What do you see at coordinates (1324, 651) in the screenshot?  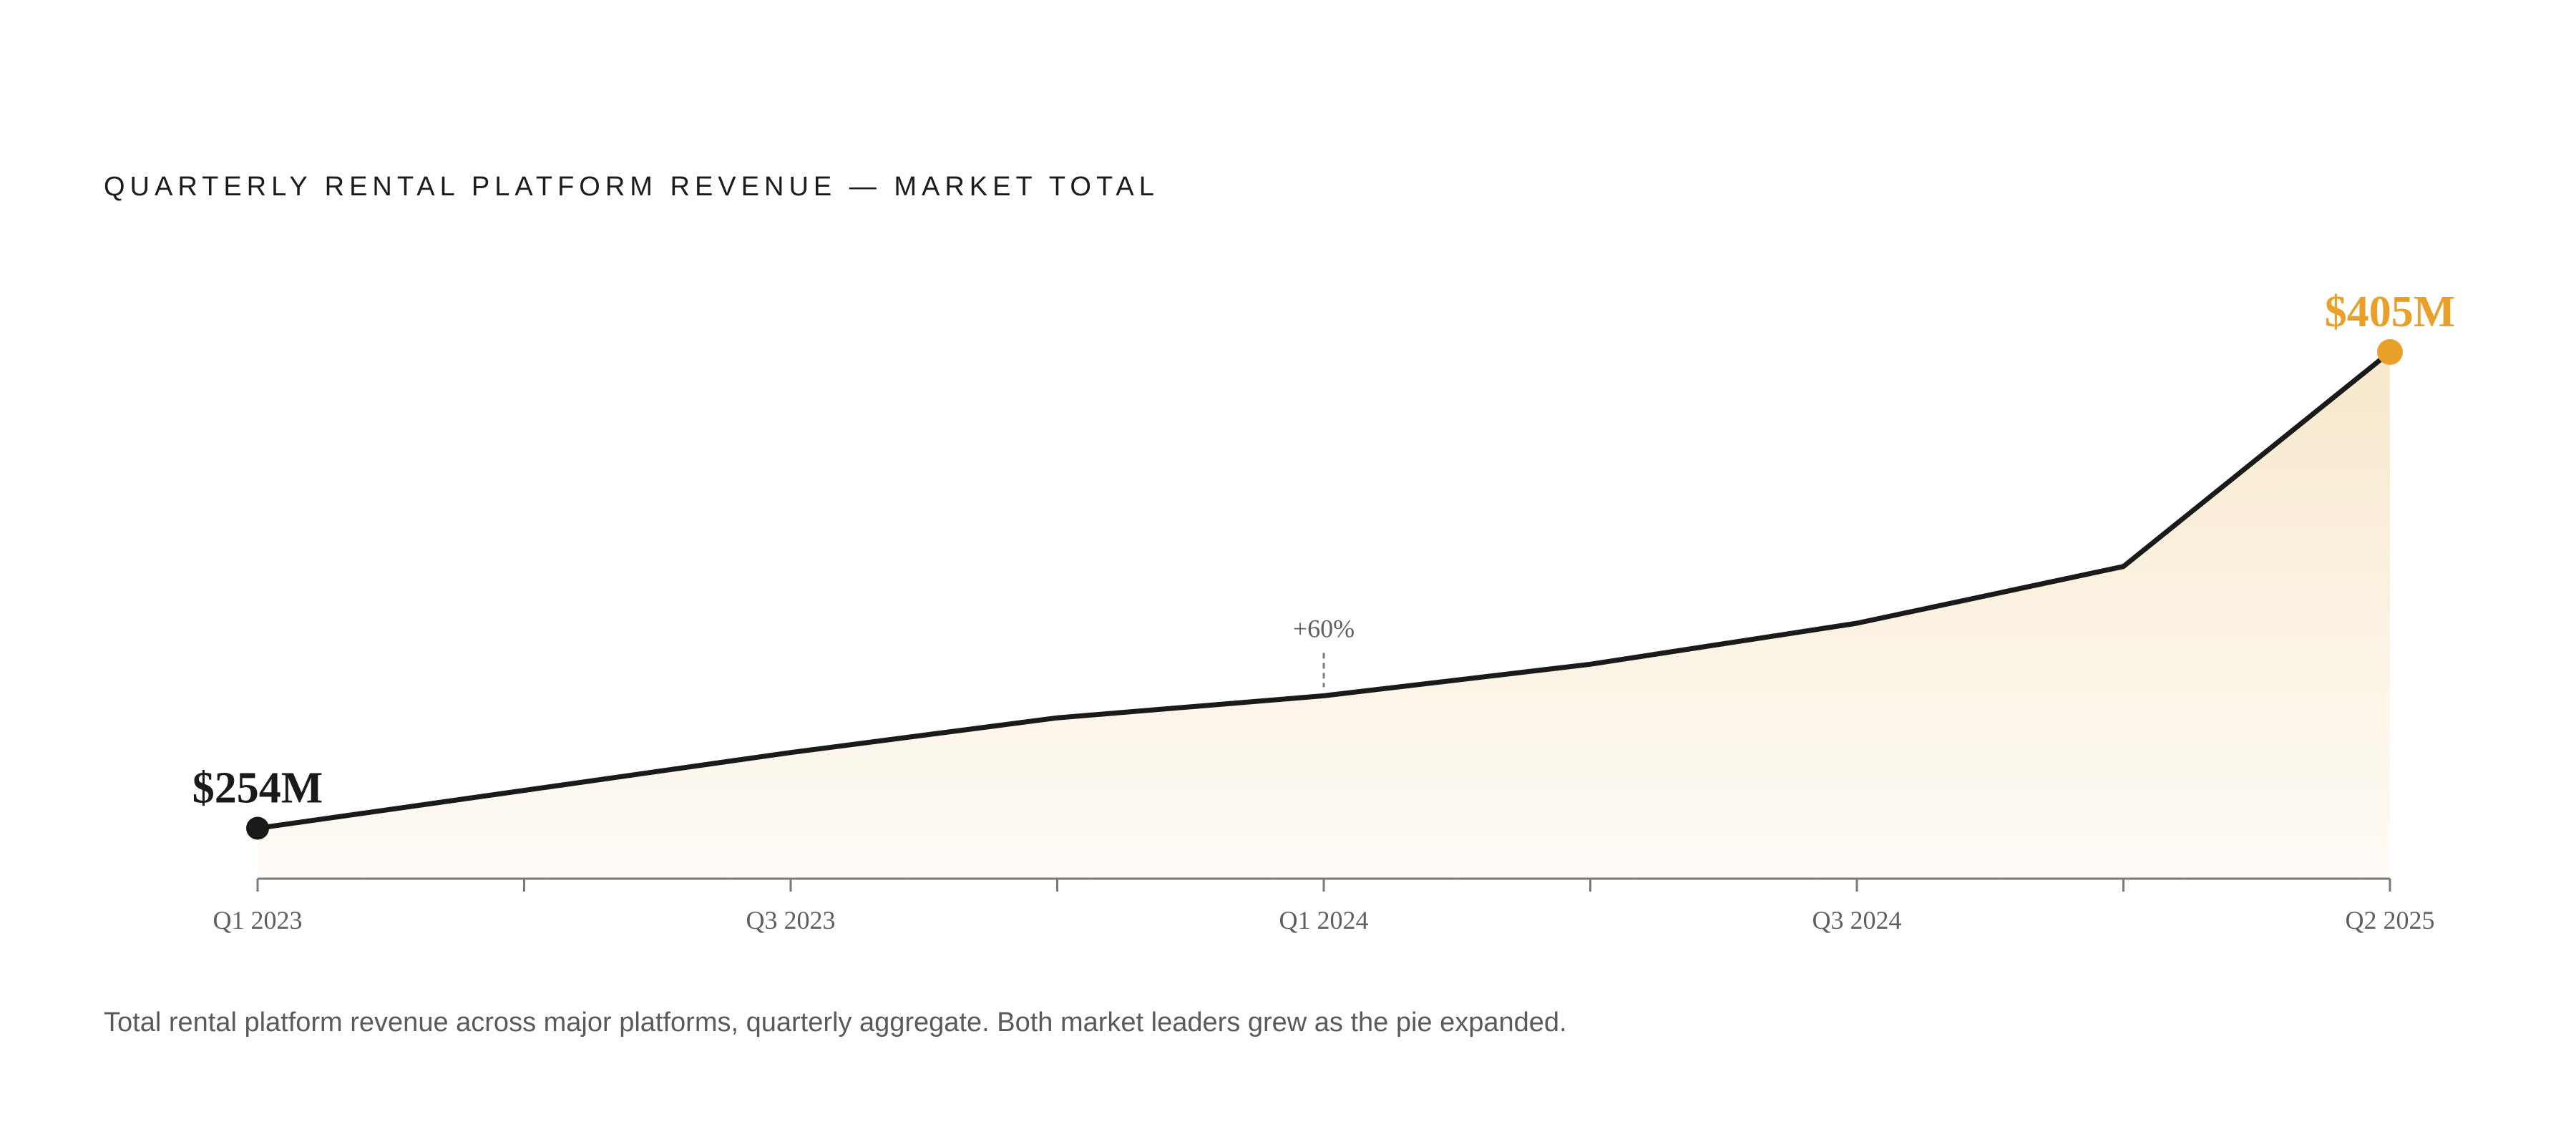 I see `annotation: +60%` at bounding box center [1324, 651].